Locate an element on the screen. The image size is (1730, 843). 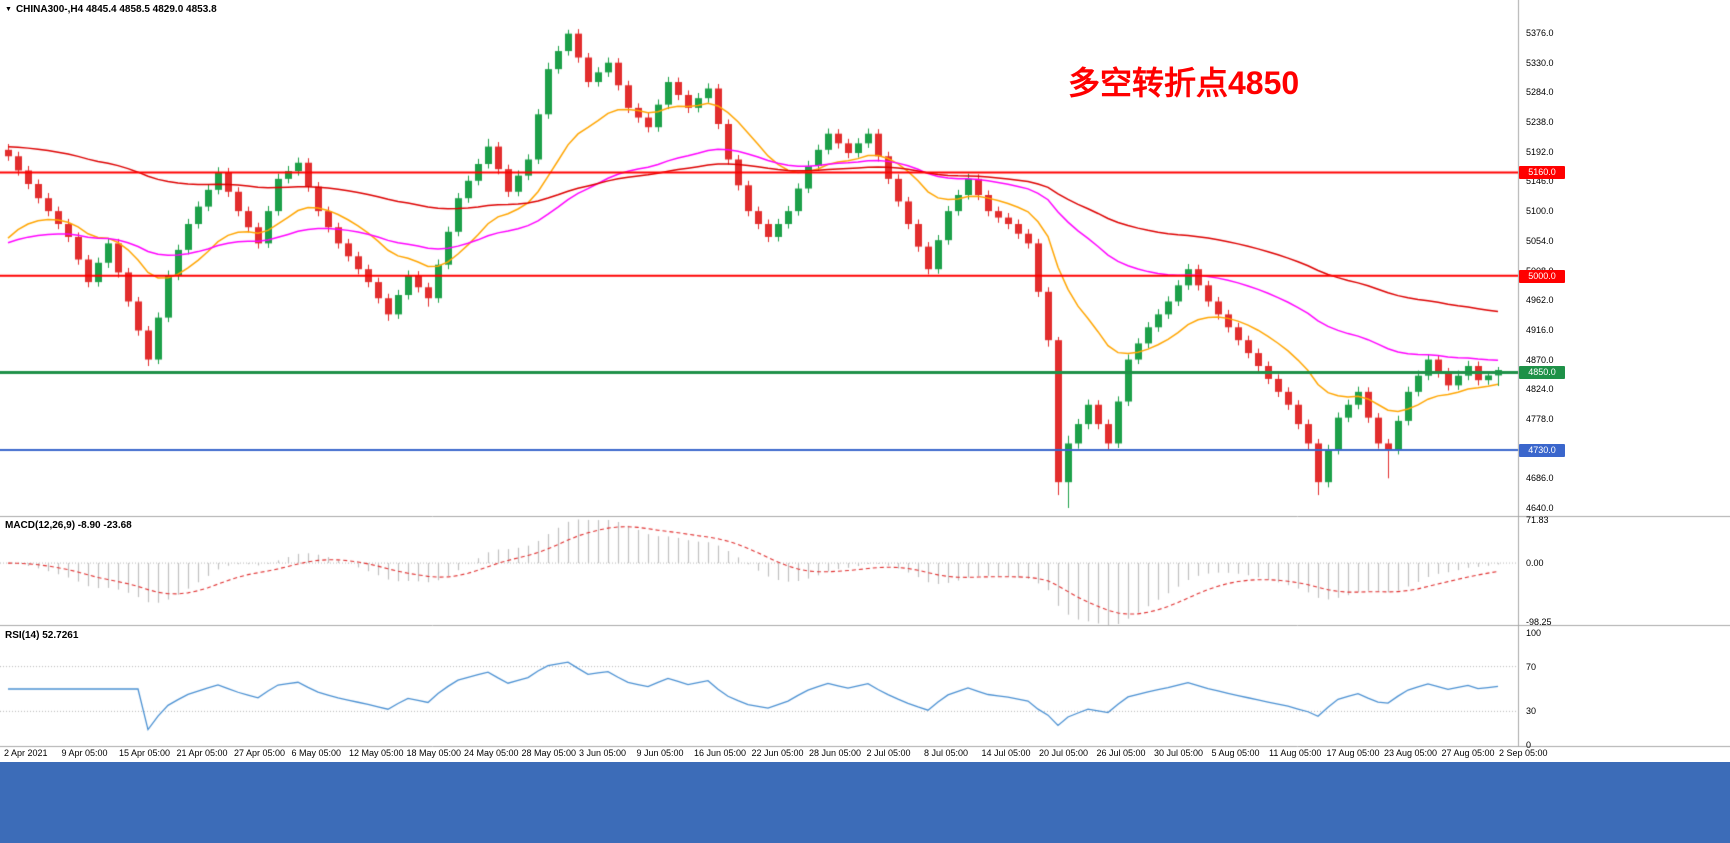
time-axis-label: 9 Apr 05:00 is located at coordinates (84, 753).